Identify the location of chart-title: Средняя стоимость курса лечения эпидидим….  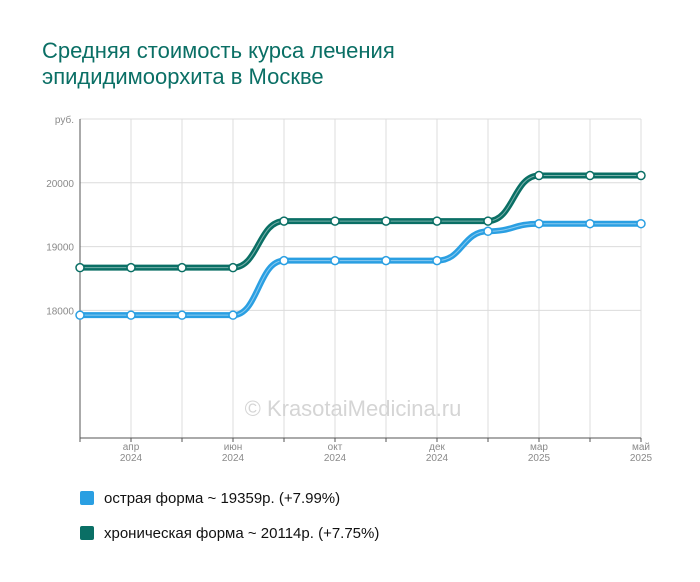
(342, 64).